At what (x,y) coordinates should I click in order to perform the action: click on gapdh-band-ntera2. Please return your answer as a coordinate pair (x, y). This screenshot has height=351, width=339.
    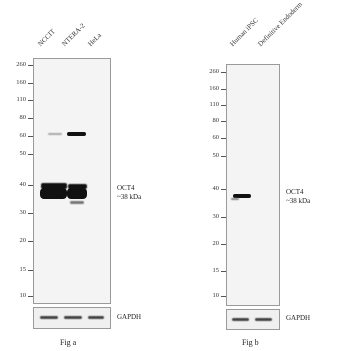
    Looking at the image, I should click on (73, 317).